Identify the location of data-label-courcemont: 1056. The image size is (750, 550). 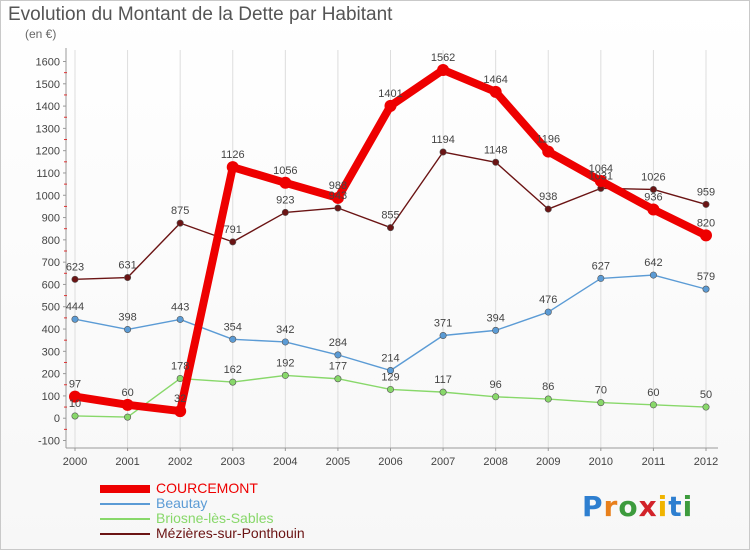
(285, 171).